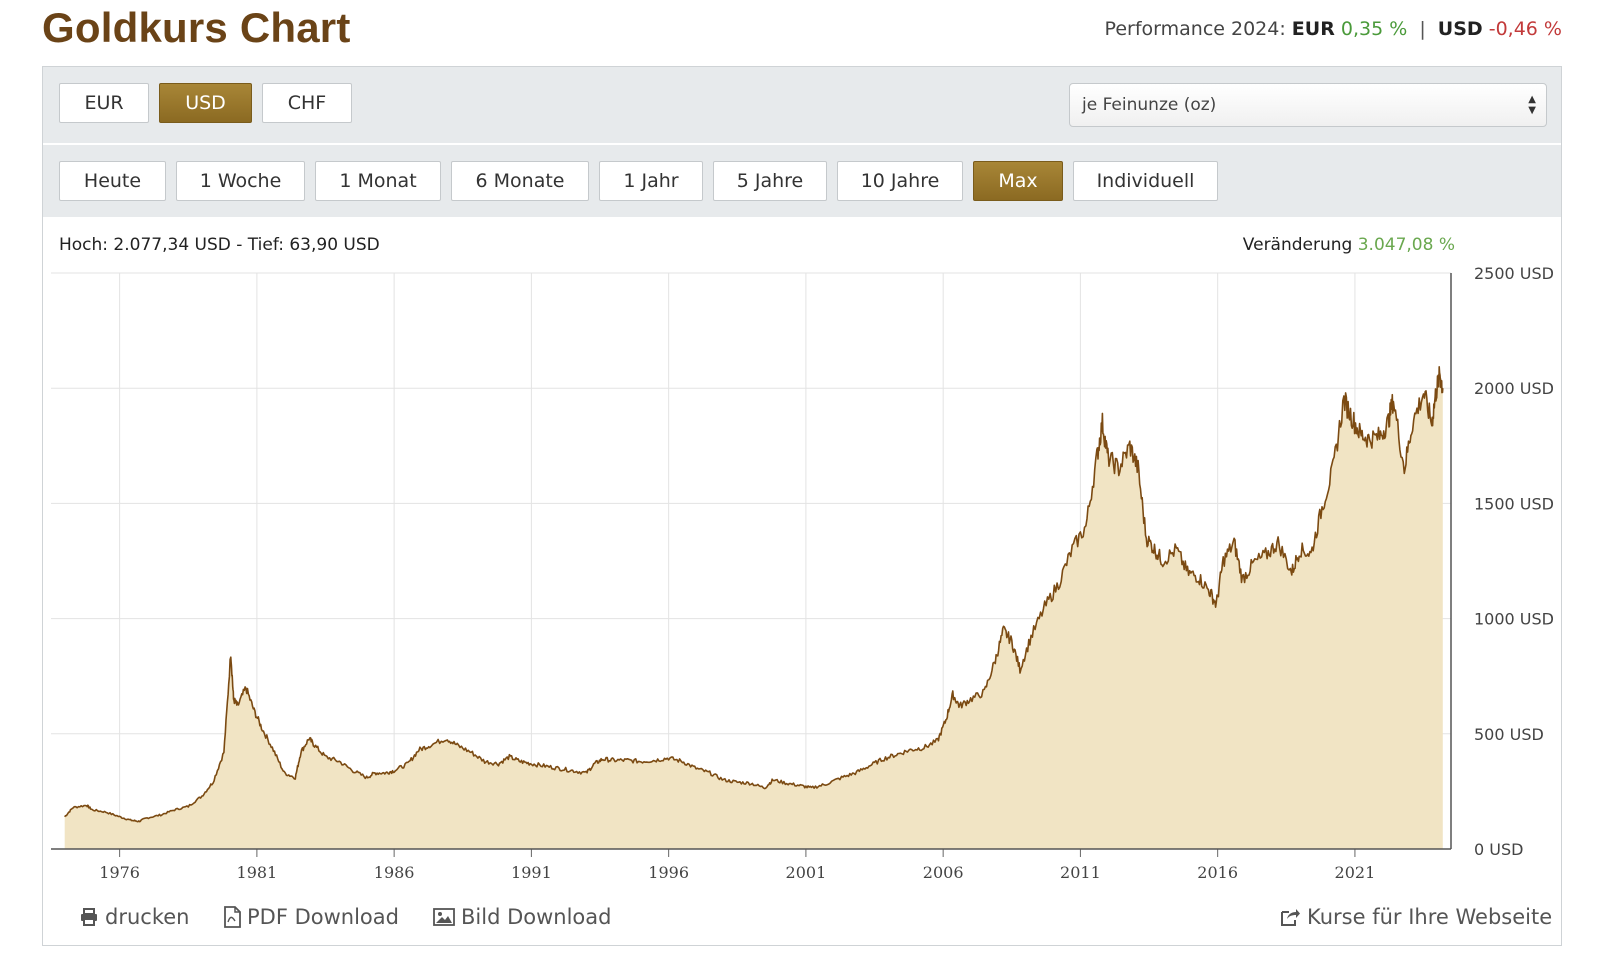  What do you see at coordinates (232, 917) in the screenshot?
I see `pdf-file-icon` at bounding box center [232, 917].